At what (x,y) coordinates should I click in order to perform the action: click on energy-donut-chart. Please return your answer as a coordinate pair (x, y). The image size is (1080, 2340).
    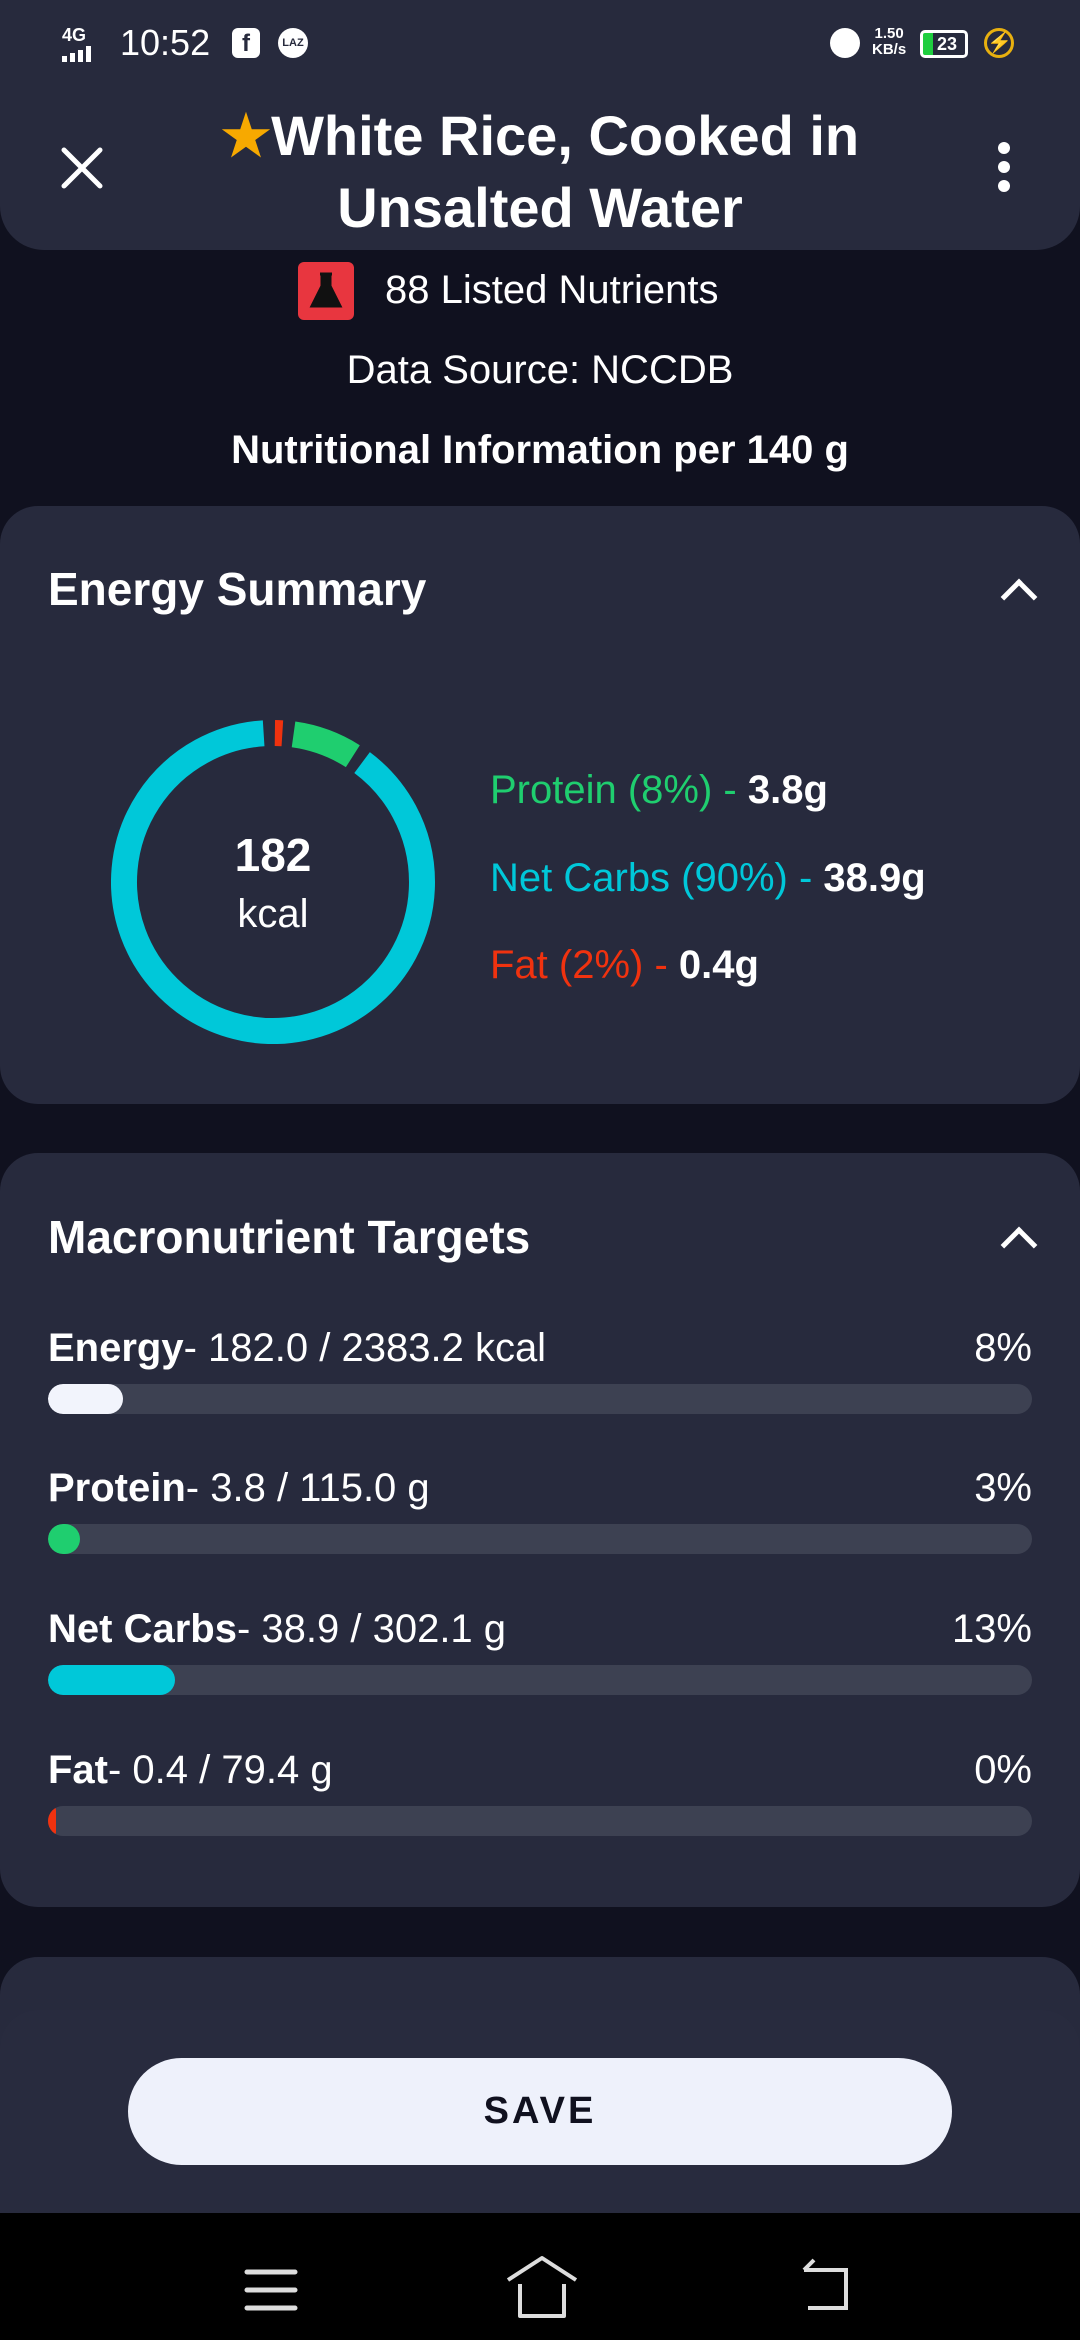
    Looking at the image, I should click on (273, 882).